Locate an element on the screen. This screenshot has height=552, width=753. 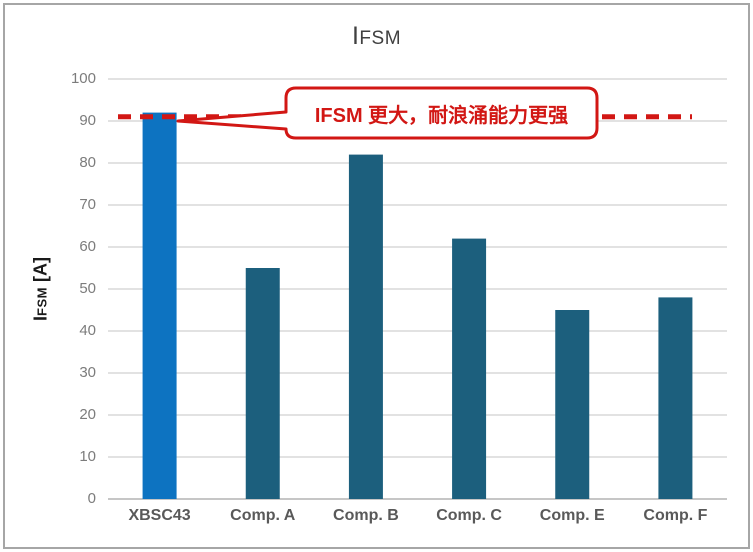
y-tick-label: 30 is located at coordinates (87, 372).